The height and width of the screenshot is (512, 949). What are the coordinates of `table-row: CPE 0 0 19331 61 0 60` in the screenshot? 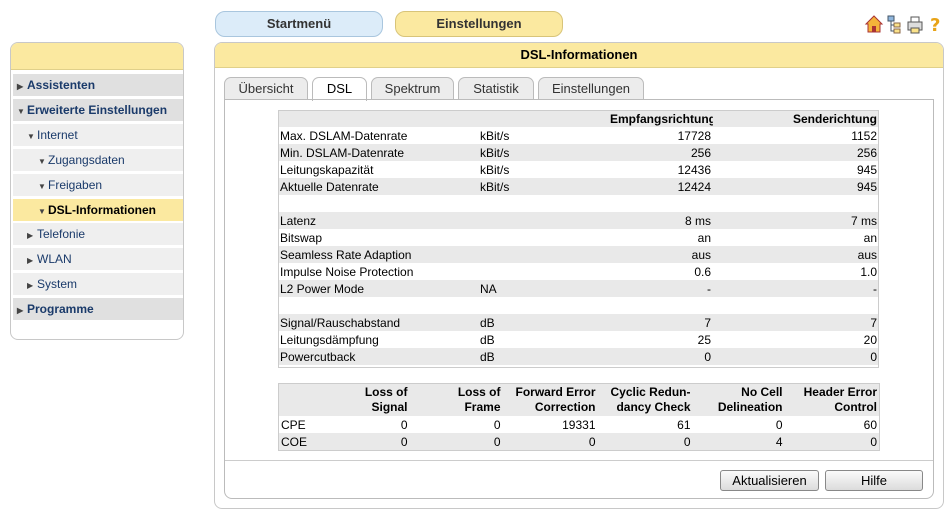 It's located at (579, 424).